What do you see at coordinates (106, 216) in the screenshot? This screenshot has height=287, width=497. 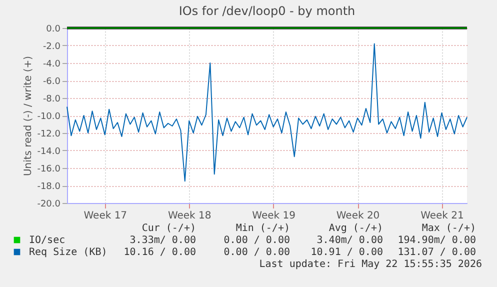 I see `x-tick-label: Week 17` at bounding box center [106, 216].